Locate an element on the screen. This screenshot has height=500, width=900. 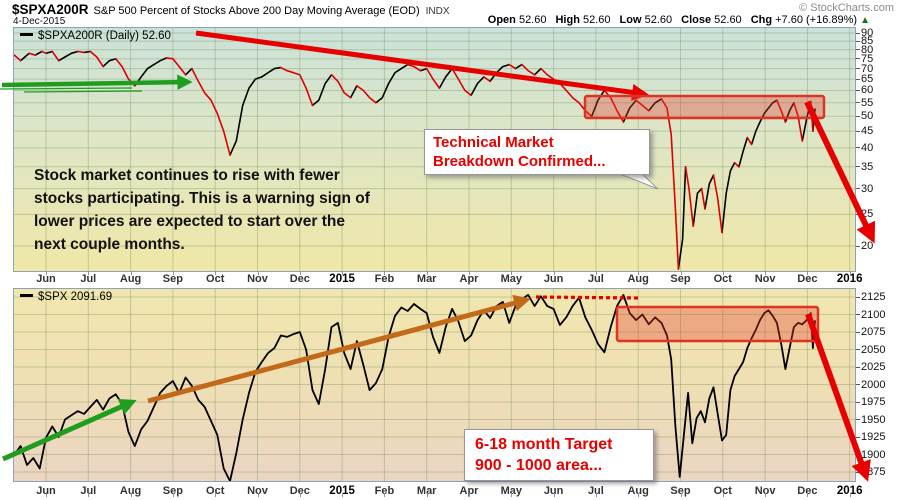
y-axis-label: 1950 is located at coordinates (873, 419).